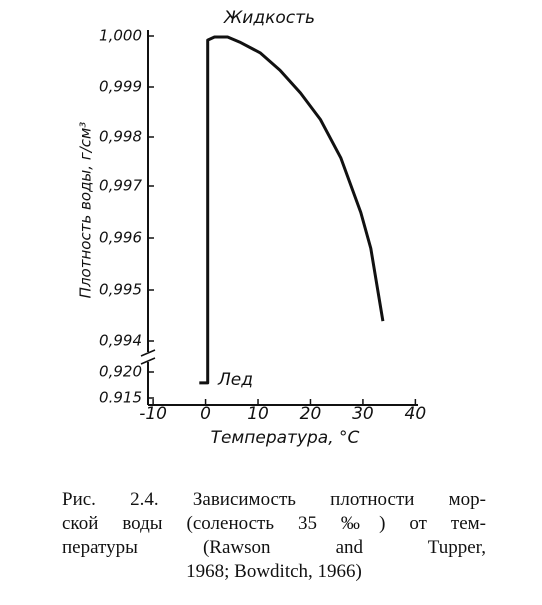 This screenshot has width=542, height=605. I want to click on y-tick-label: 0,999, so click(120, 87).